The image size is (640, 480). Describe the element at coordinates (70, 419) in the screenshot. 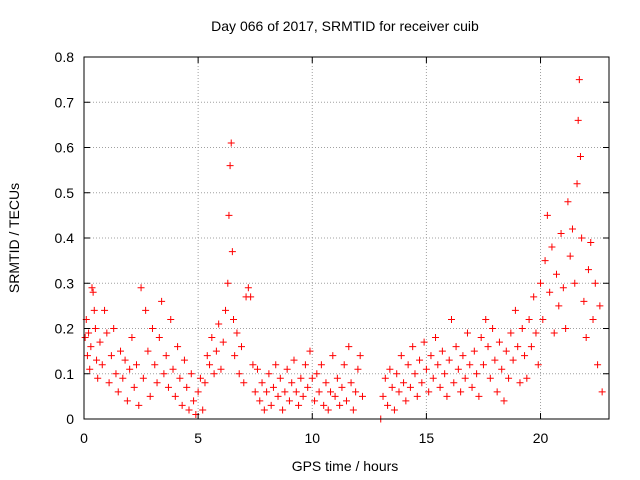

I see `y-tick-label: 0` at that location.